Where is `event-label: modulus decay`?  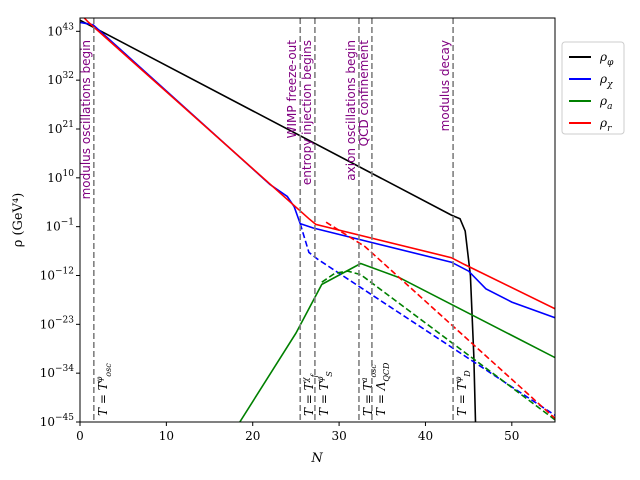
event-label: modulus decay is located at coordinates (445, 85).